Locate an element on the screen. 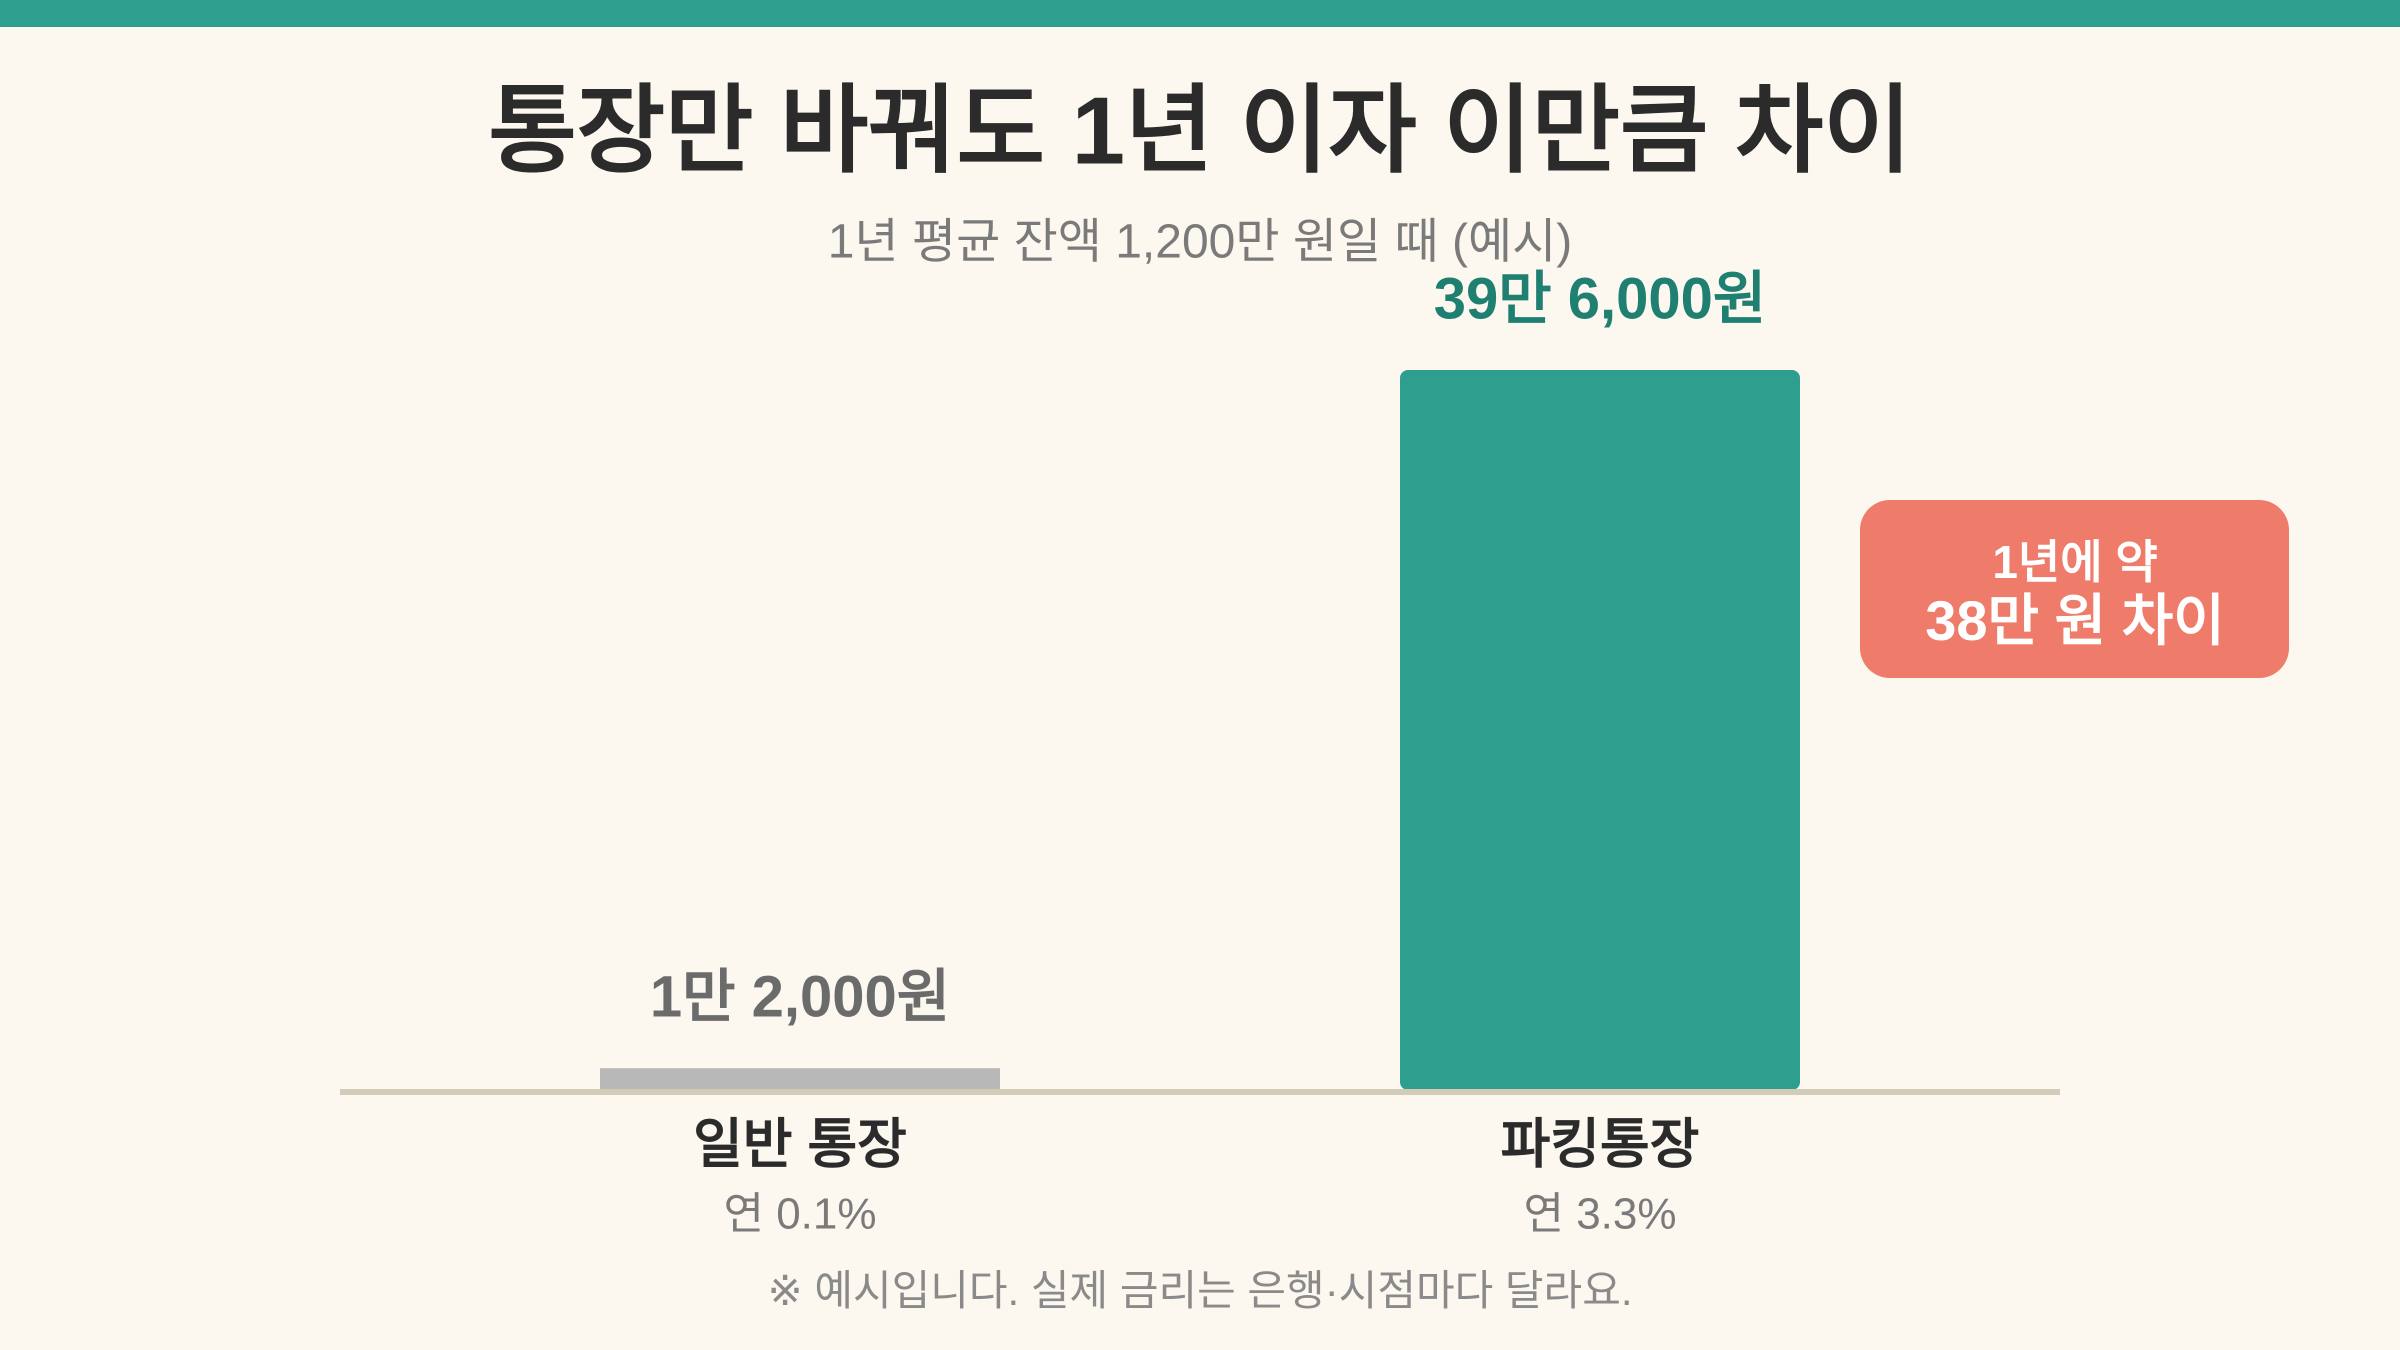 The image size is (2400, 1350). rate-label: 연 0.1% is located at coordinates (800, 1214).